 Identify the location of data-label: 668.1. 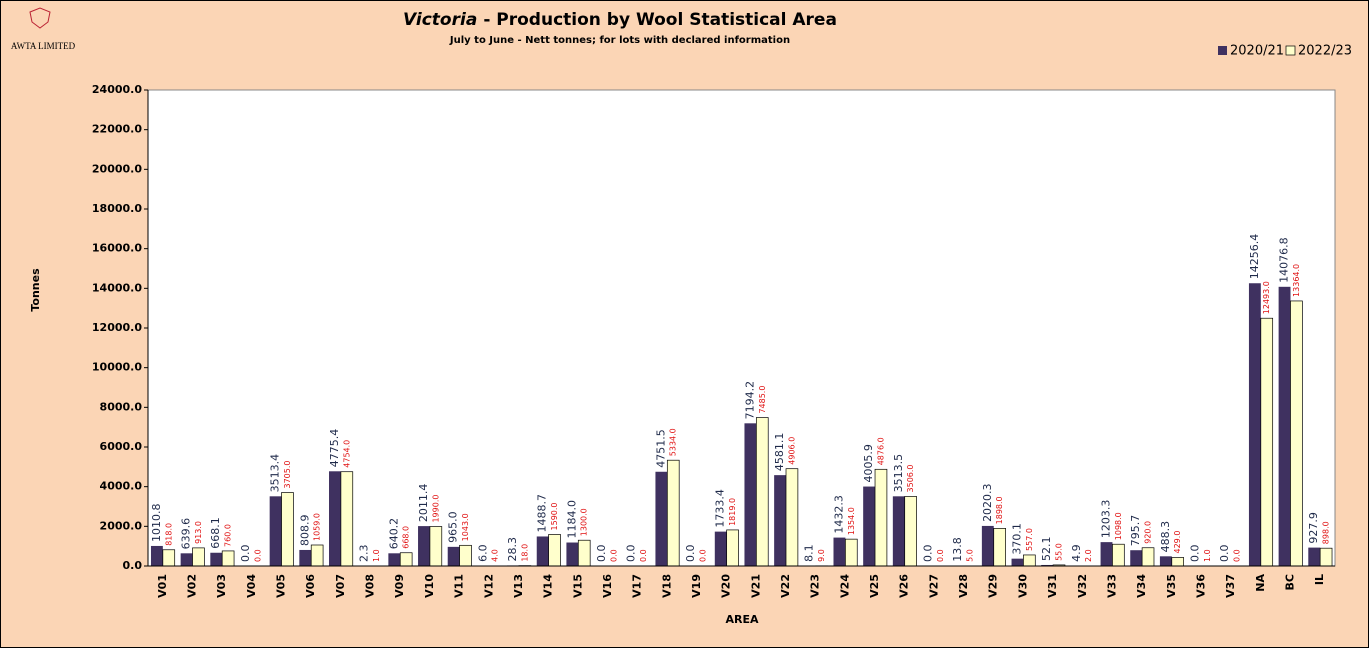
(215, 533).